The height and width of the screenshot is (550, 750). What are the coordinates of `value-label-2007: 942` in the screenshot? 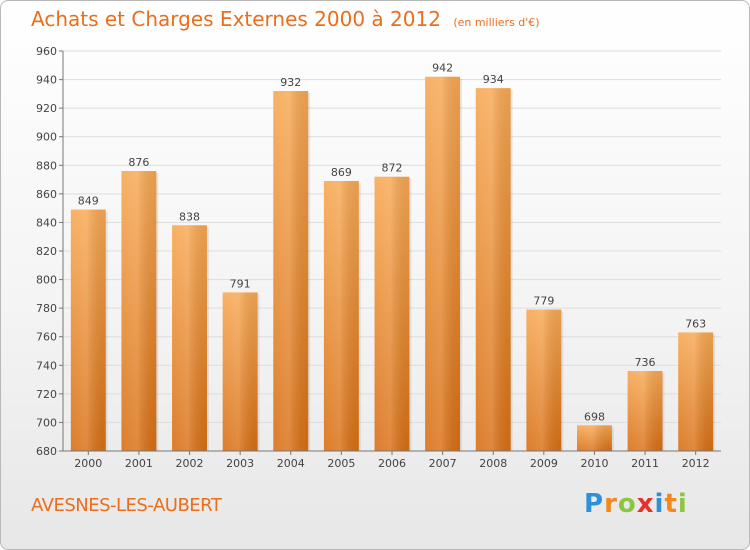 It's located at (442, 68).